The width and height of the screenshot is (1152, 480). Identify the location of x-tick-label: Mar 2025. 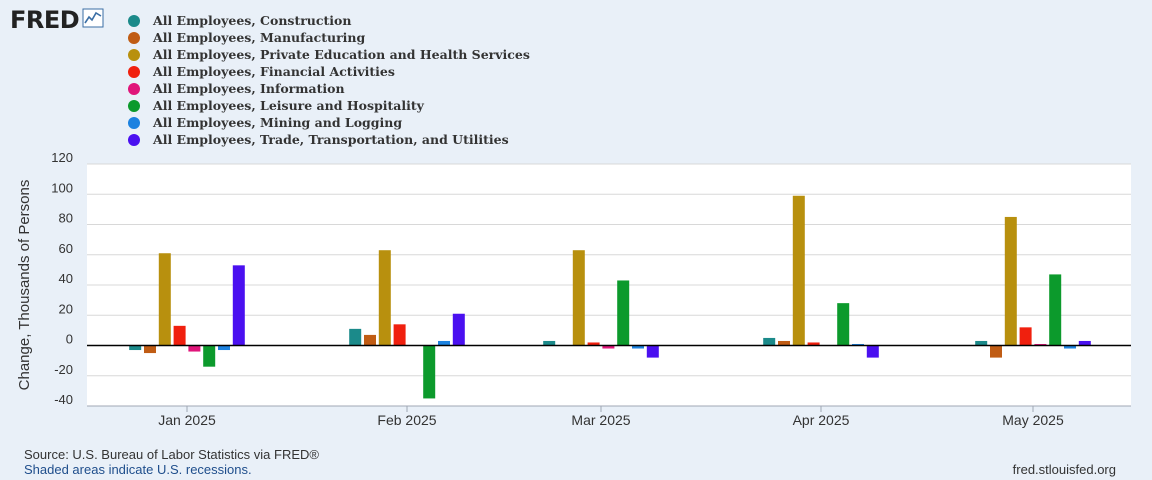
(600, 420).